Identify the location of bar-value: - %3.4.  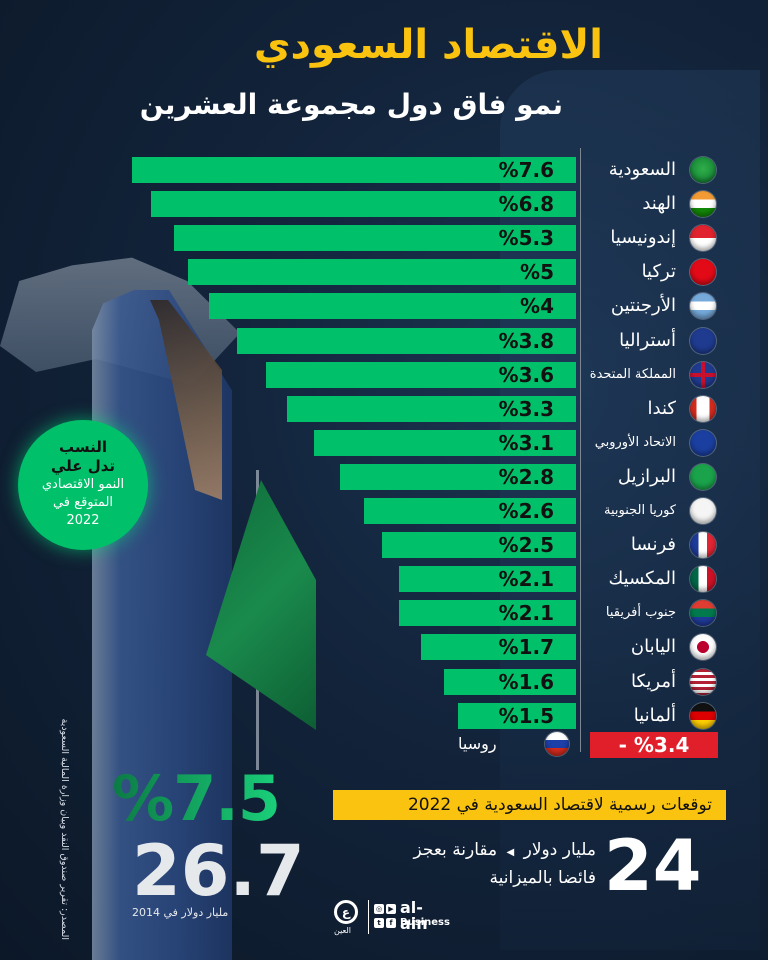
(654, 745).